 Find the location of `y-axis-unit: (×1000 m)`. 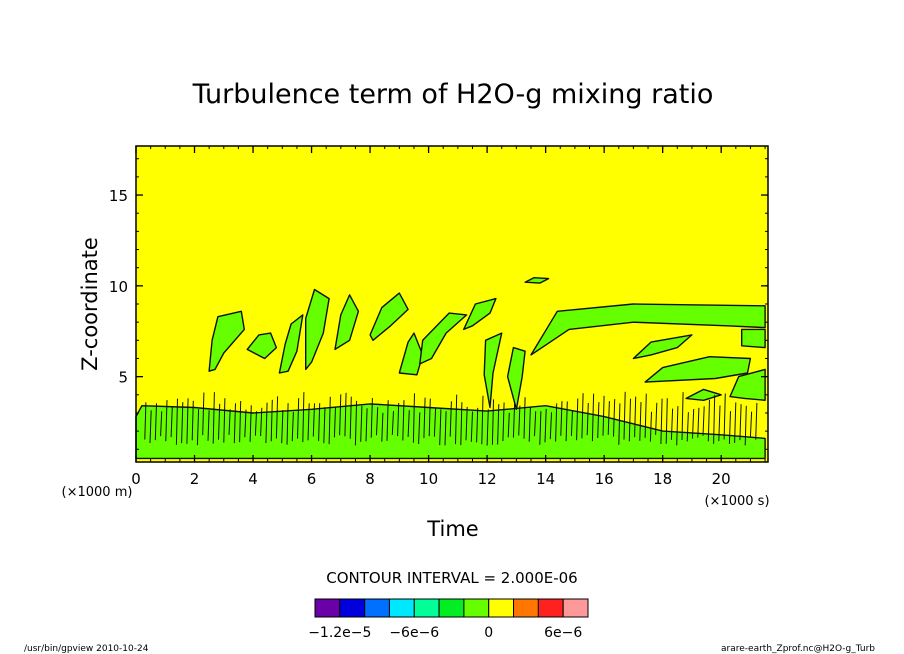

y-axis-unit: (×1000 m) is located at coordinates (97, 492).